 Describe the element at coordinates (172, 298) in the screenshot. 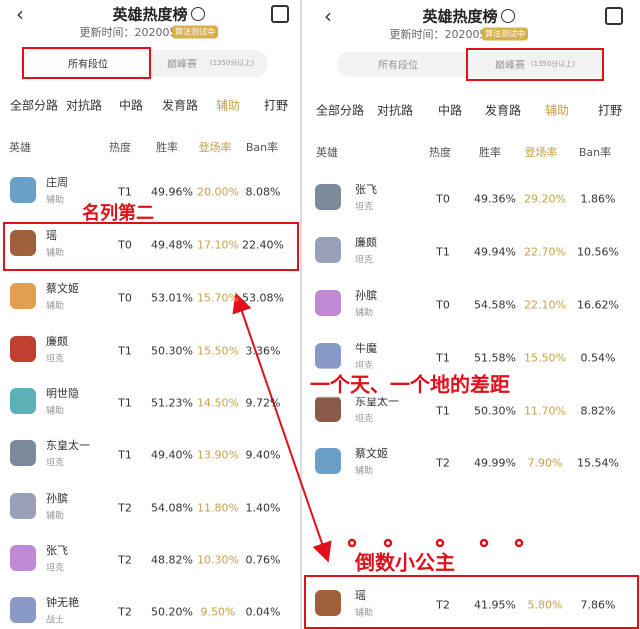

I see `cell: 53.01%` at that location.